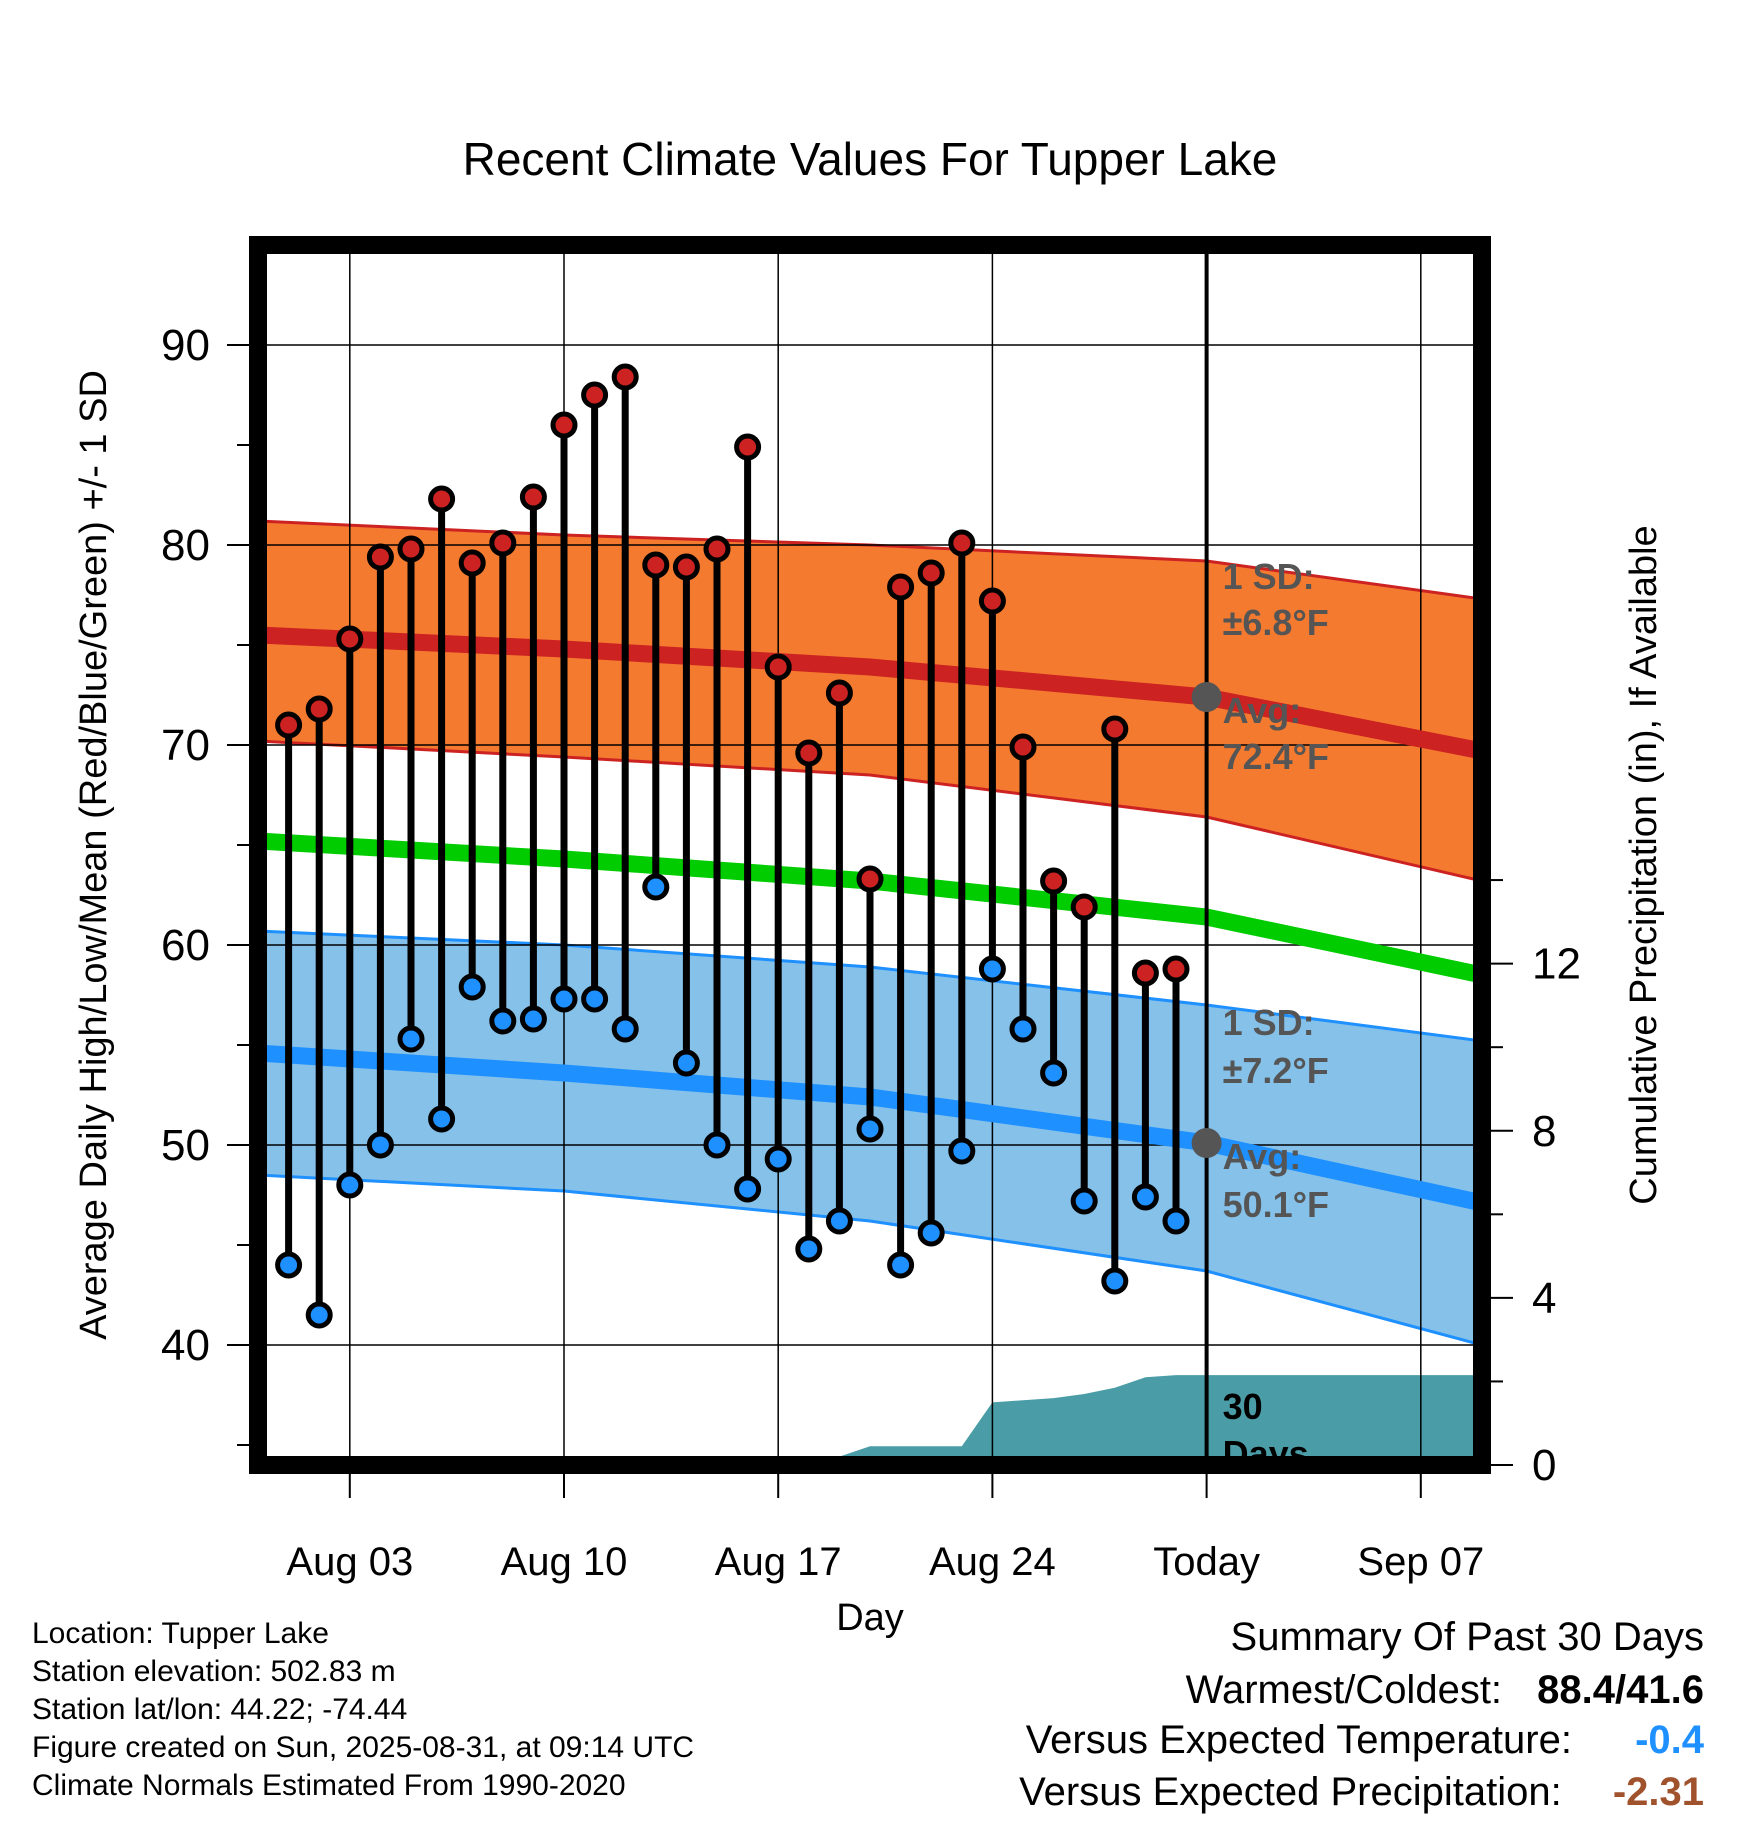 The height and width of the screenshot is (1828, 1748). What do you see at coordinates (1206, 697) in the screenshot?
I see `today-high-normal-marker` at bounding box center [1206, 697].